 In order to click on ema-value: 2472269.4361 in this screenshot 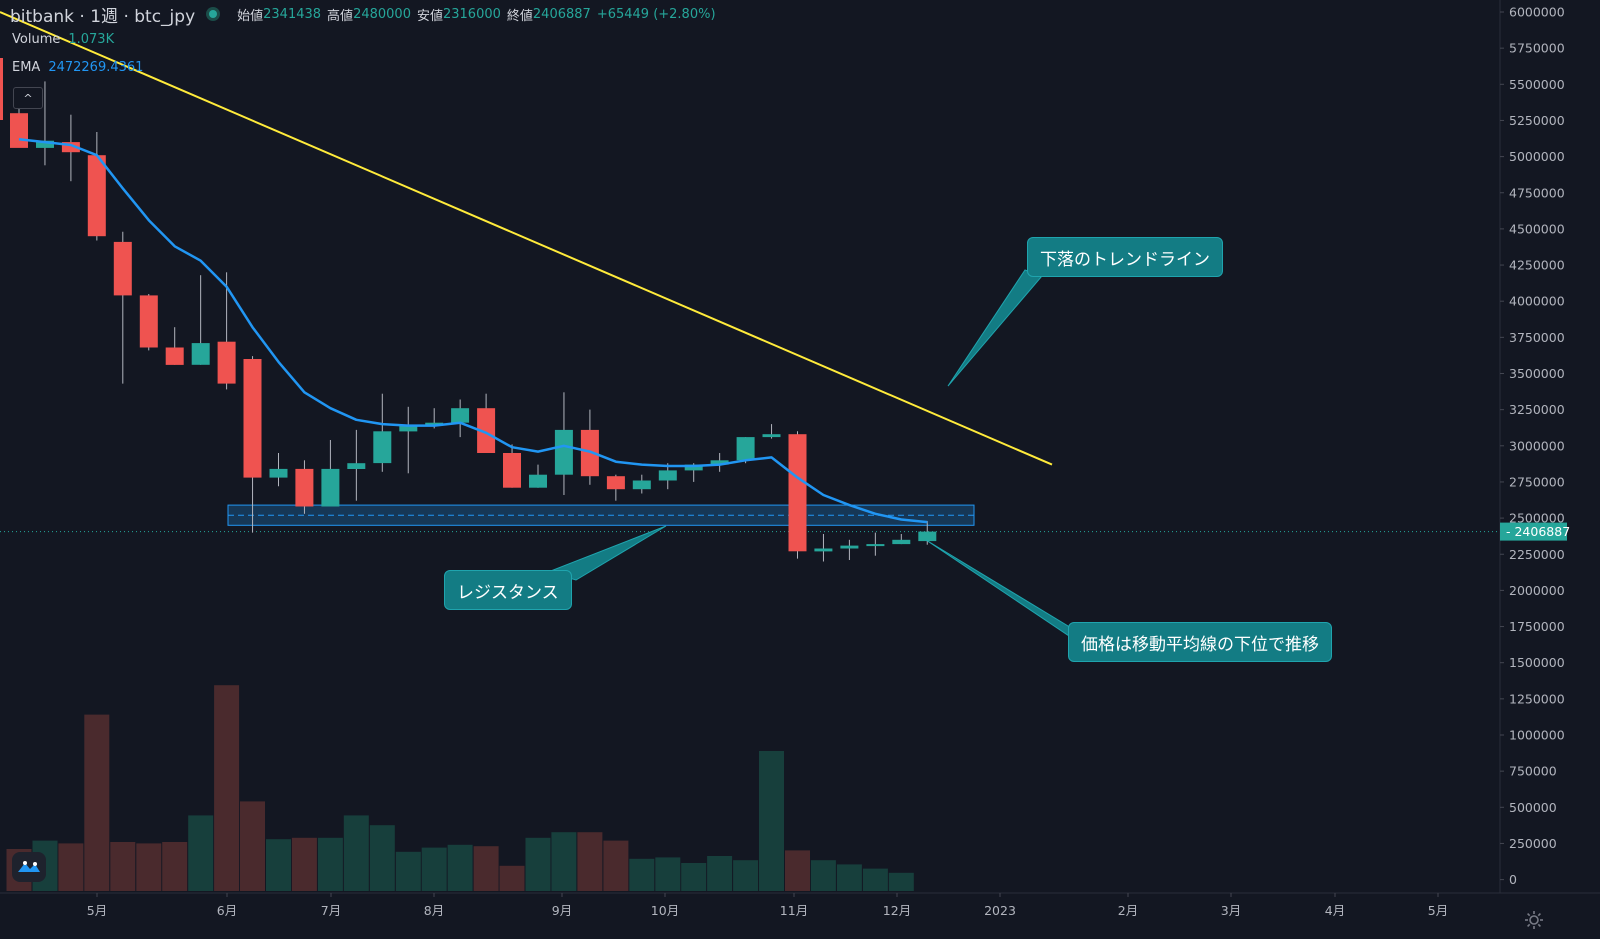, I will do `click(96, 67)`.